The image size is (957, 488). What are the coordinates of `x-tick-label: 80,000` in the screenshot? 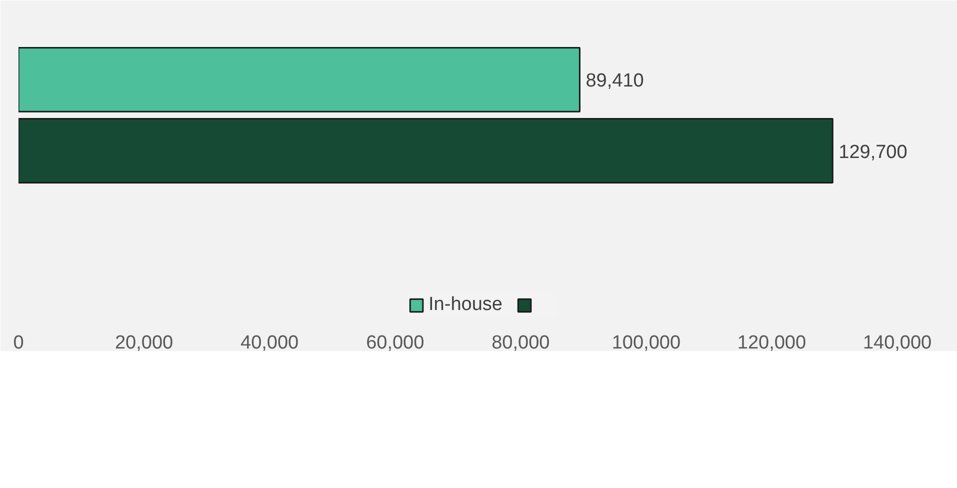 It's located at (521, 343).